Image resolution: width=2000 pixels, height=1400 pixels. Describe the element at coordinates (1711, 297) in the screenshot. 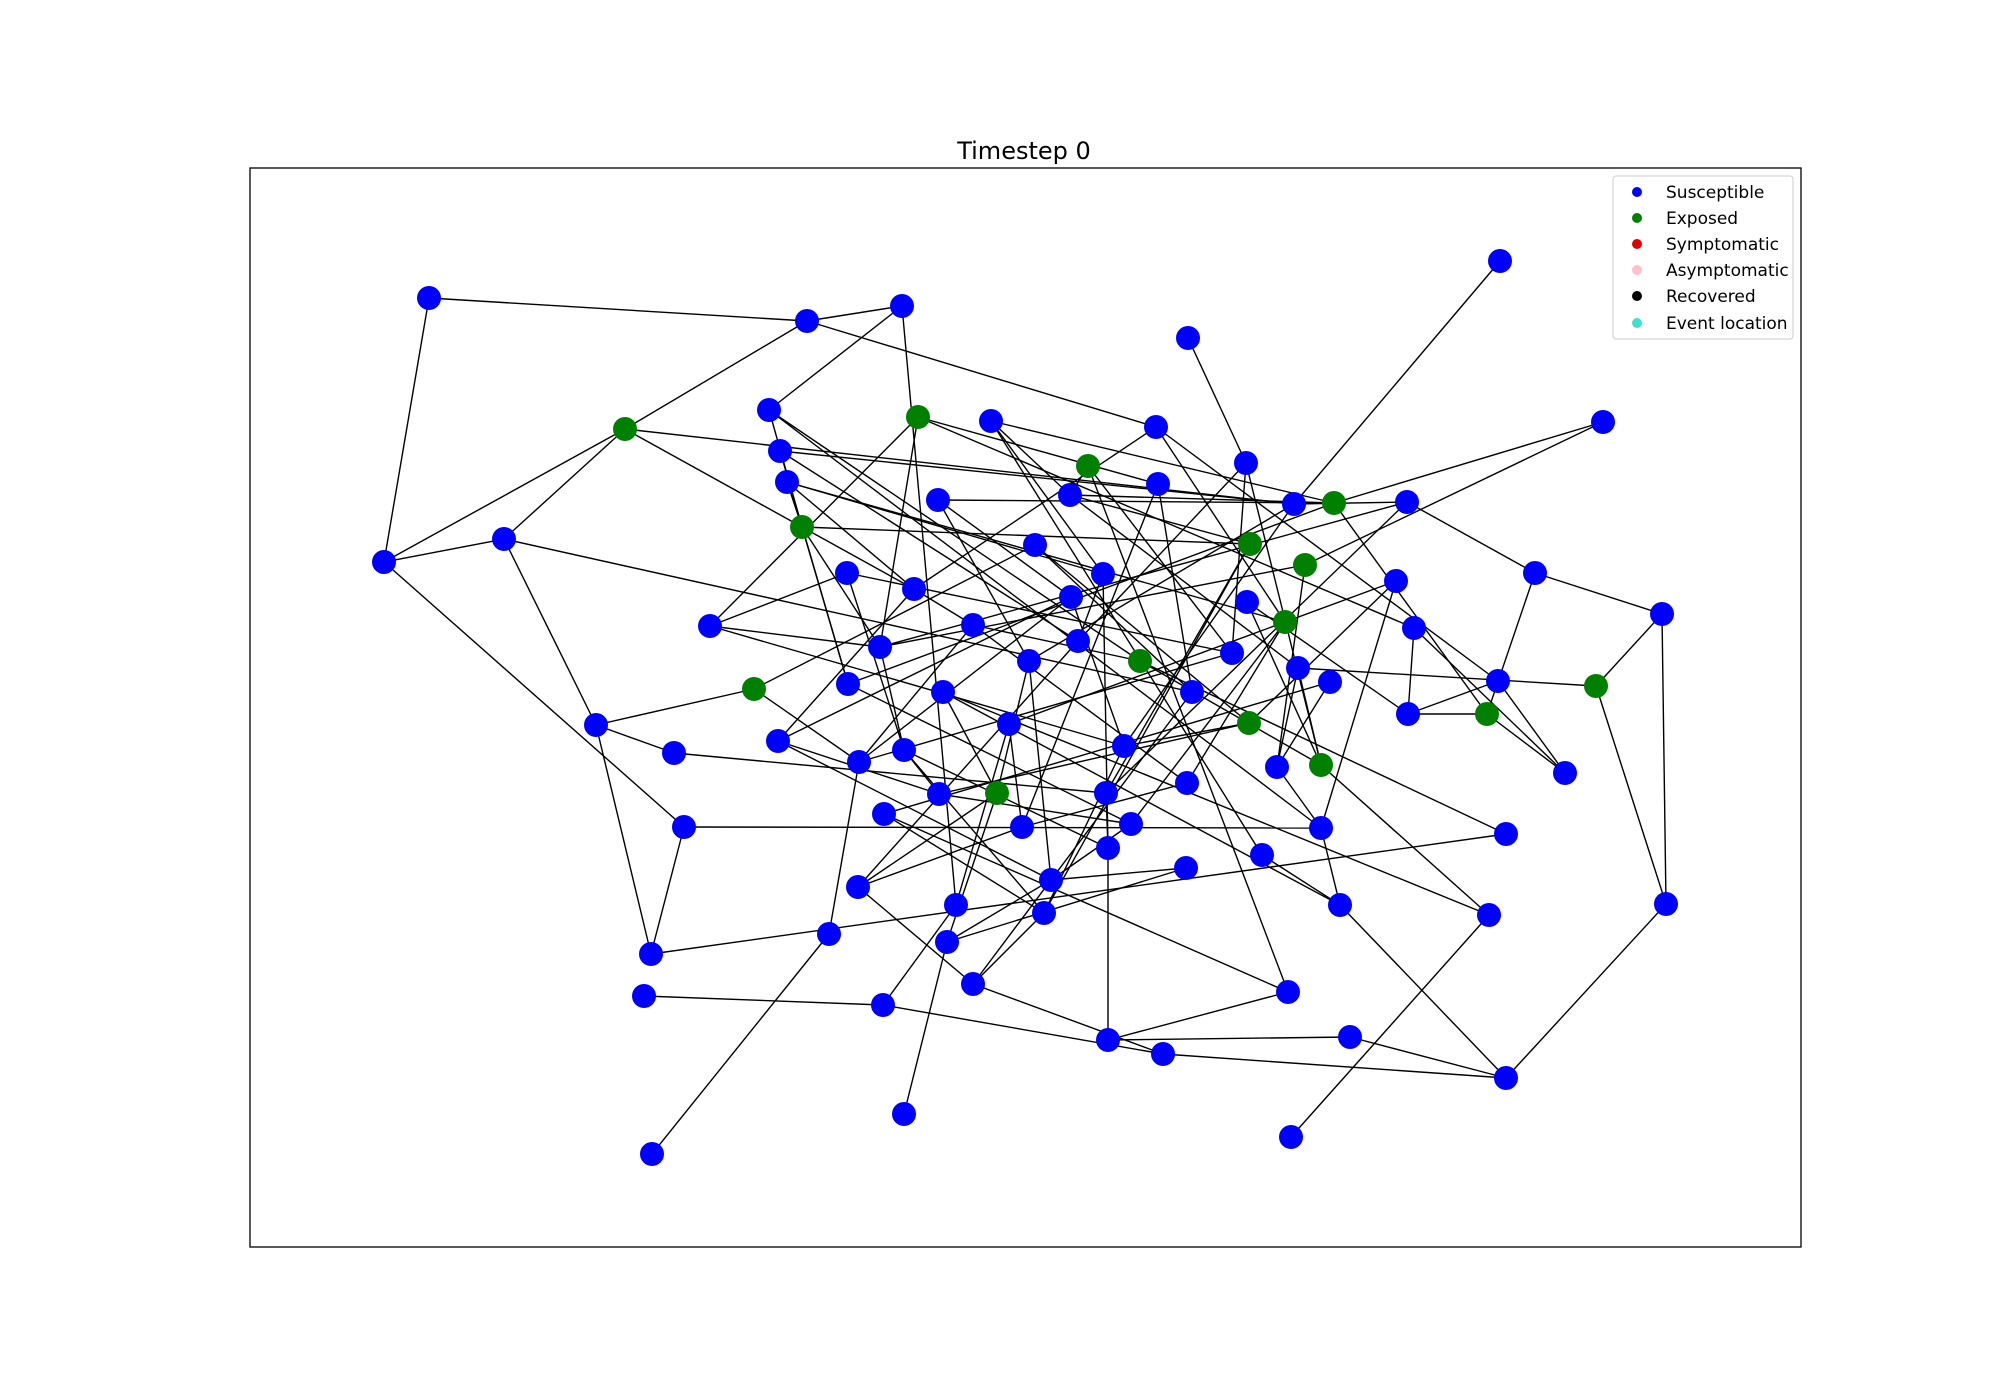

I see `legend-label-recovered: Recovered` at that location.